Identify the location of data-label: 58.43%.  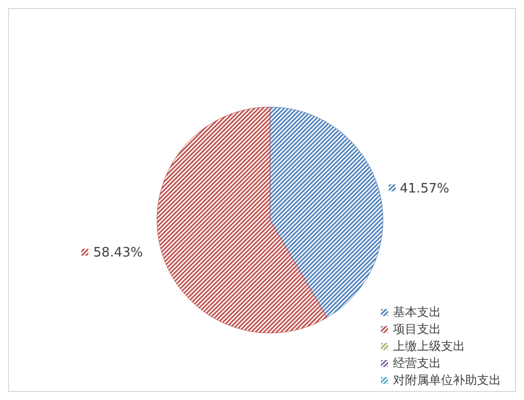
(118, 253).